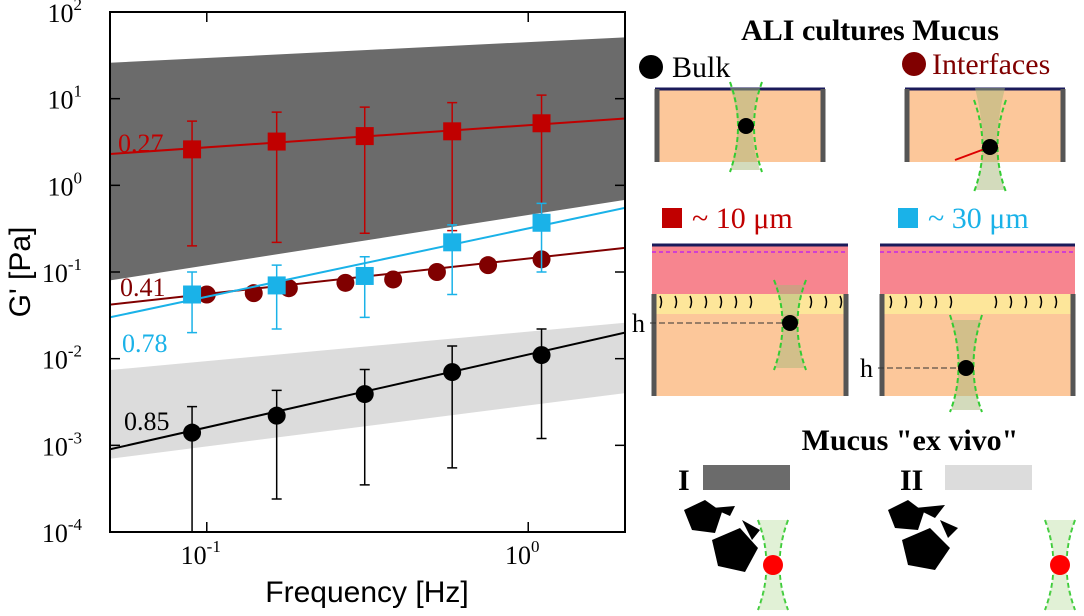 The image size is (1084, 616). I want to click on interfaces-label: Interfaces, so click(991, 64).